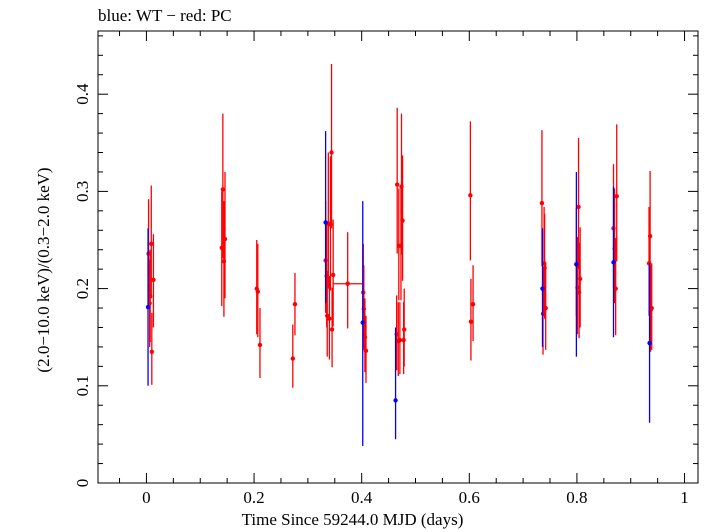 The image size is (705, 532). I want to click on chart-title: blue: WT − red: PC, so click(165, 15).